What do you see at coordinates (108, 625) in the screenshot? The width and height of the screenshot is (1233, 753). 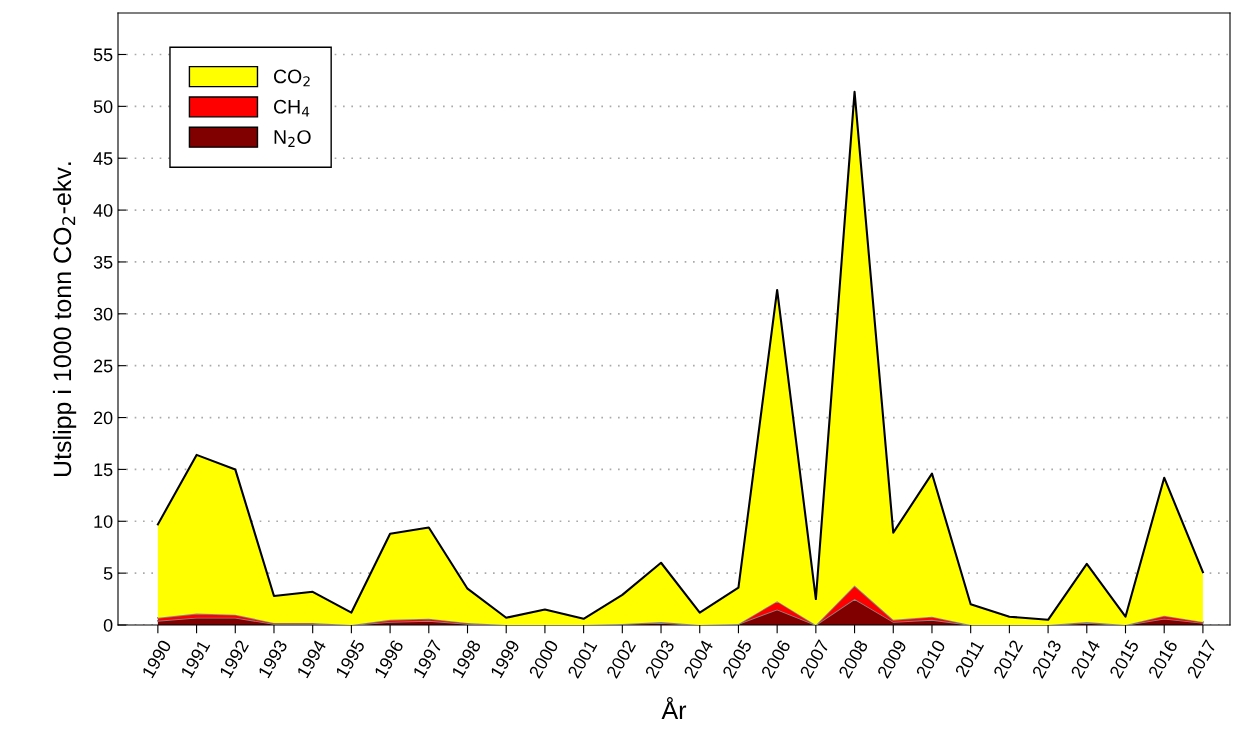 I see `y-tick-label: 0` at bounding box center [108, 625].